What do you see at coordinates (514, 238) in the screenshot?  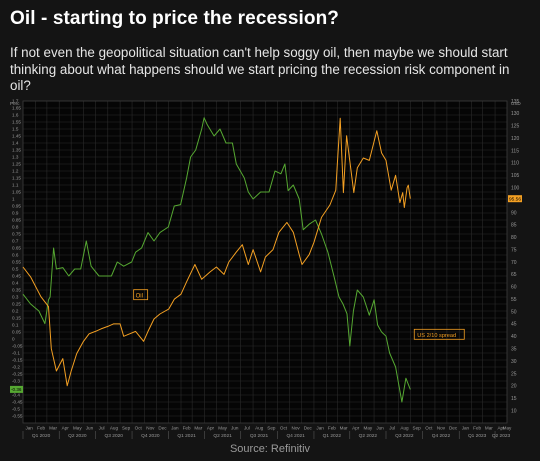 I see `right-axis-tick-label: 80` at bounding box center [514, 238].